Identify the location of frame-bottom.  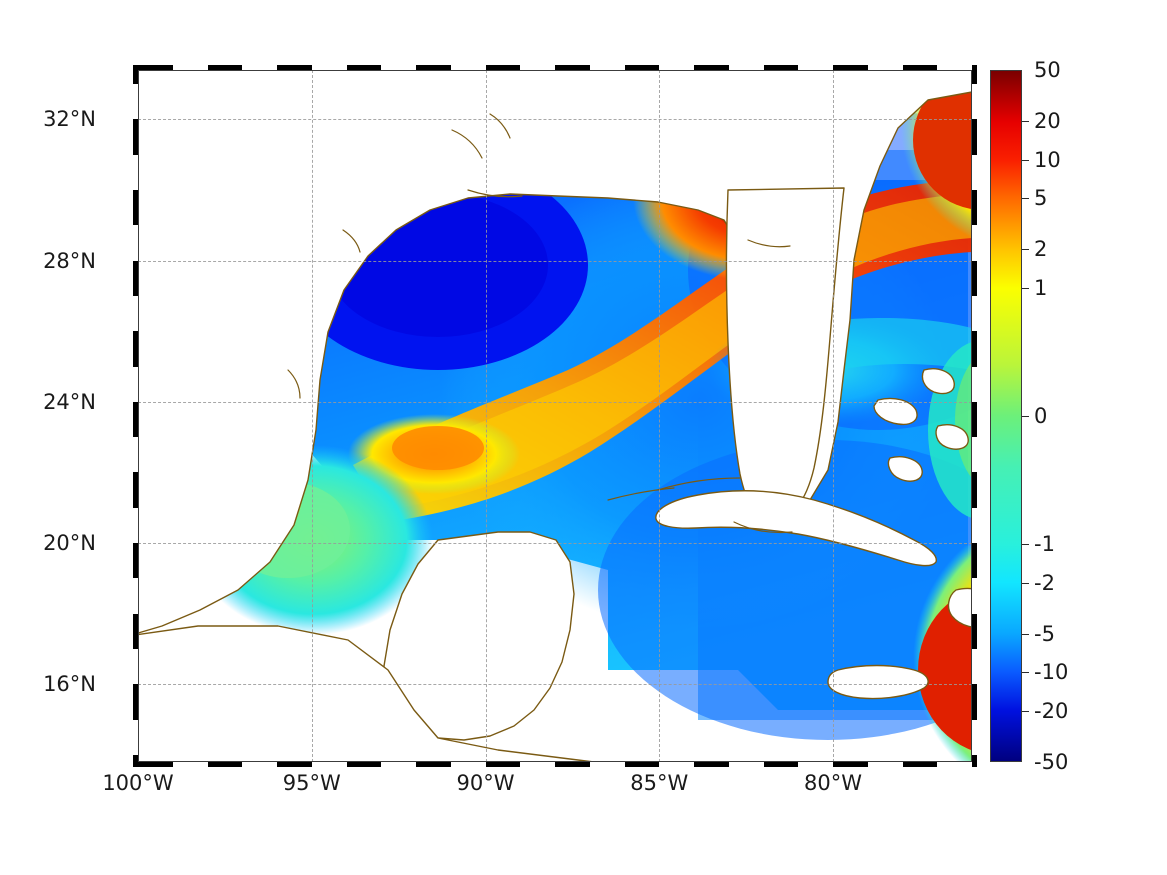
(555, 764).